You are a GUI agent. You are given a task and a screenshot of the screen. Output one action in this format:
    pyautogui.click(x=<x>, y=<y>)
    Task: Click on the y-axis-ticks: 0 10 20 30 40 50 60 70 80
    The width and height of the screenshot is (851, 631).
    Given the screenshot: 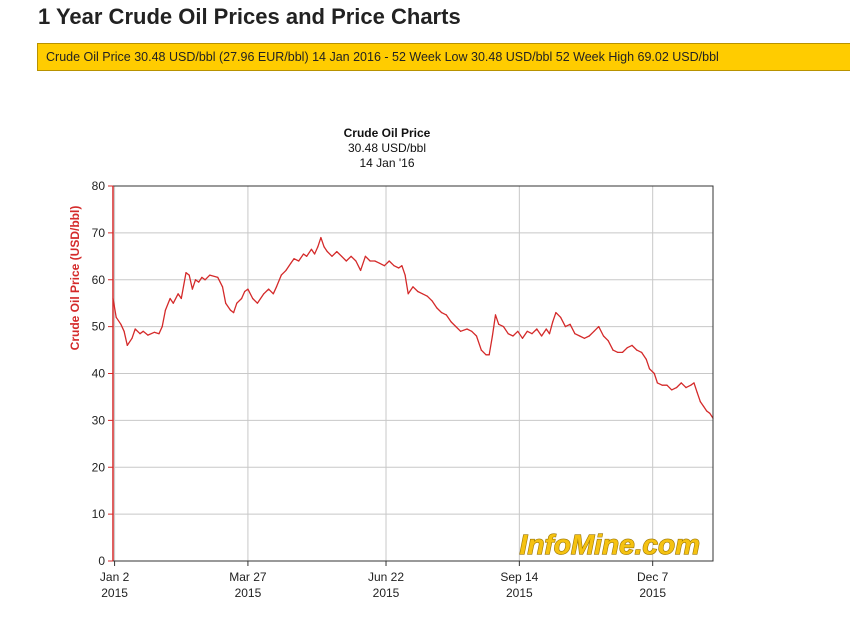 What is the action you would take?
    pyautogui.click(x=102, y=373)
    